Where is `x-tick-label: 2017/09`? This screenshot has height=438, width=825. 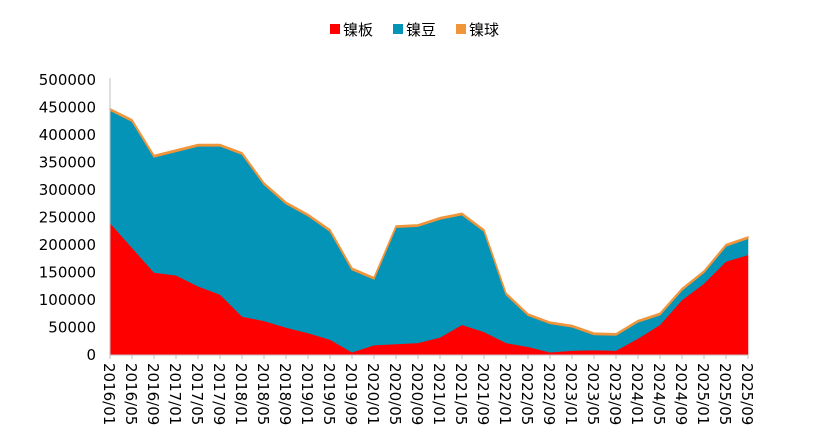
x-tick-label: 2017/09 is located at coordinates (219, 394).